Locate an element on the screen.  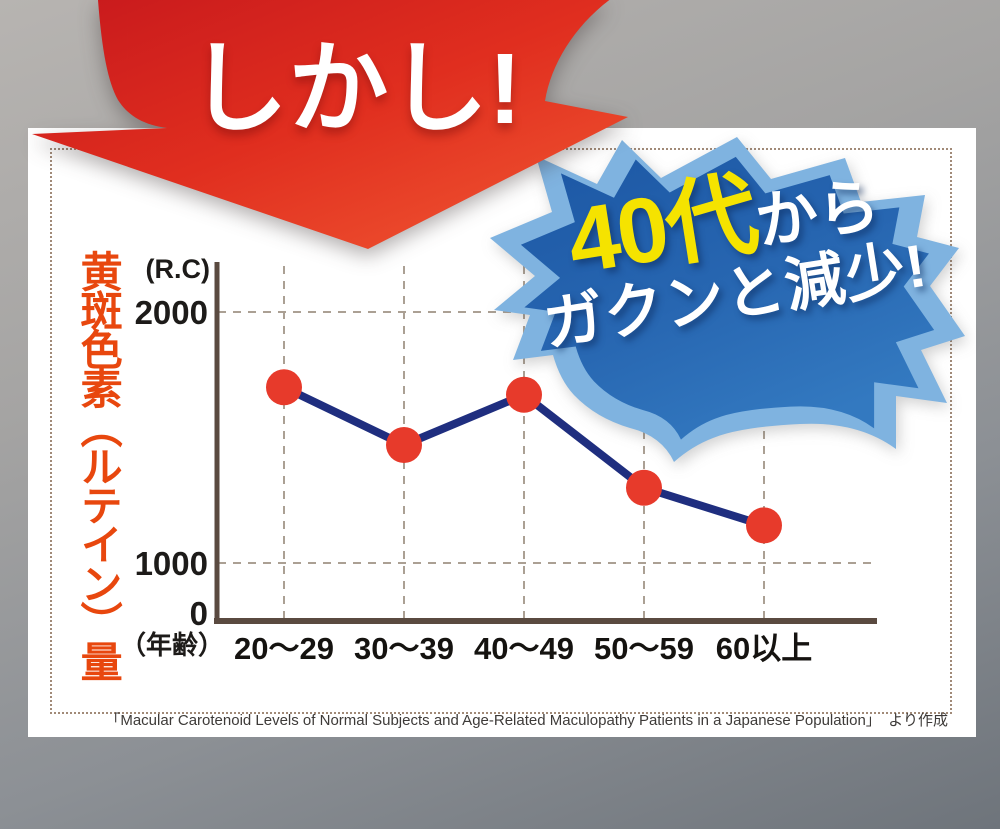
x-axis-unit: （年齢） is located at coordinates (172, 645).